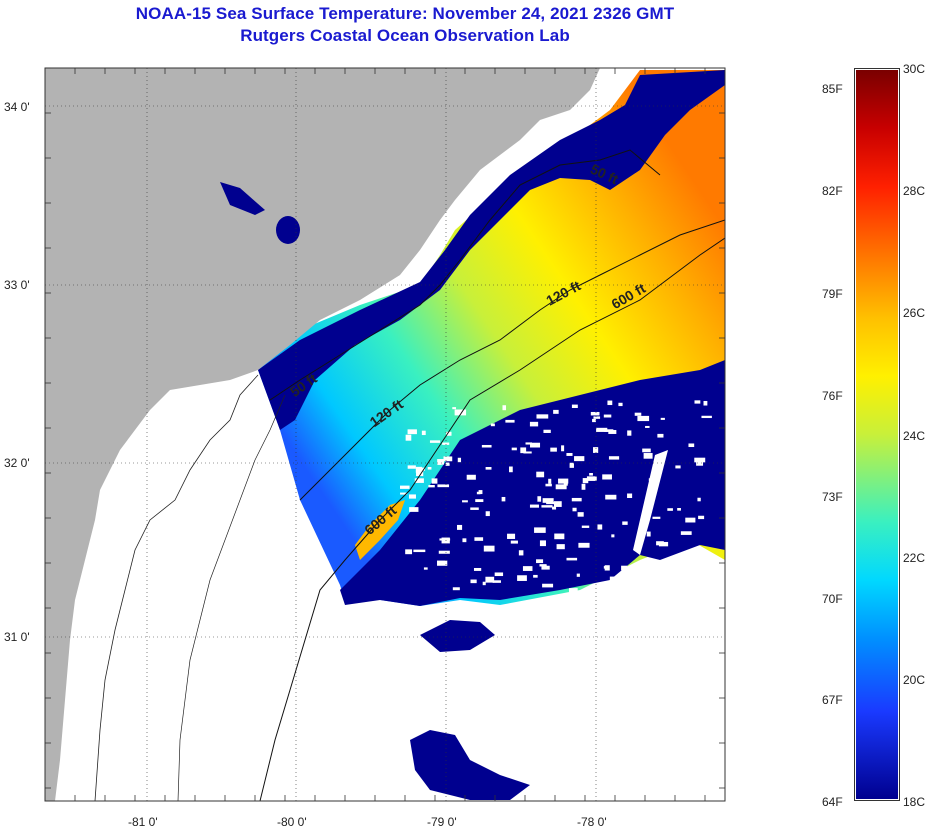  What do you see at coordinates (556, 497) in the screenshot?
I see `cloud-cover` at bounding box center [556, 497].